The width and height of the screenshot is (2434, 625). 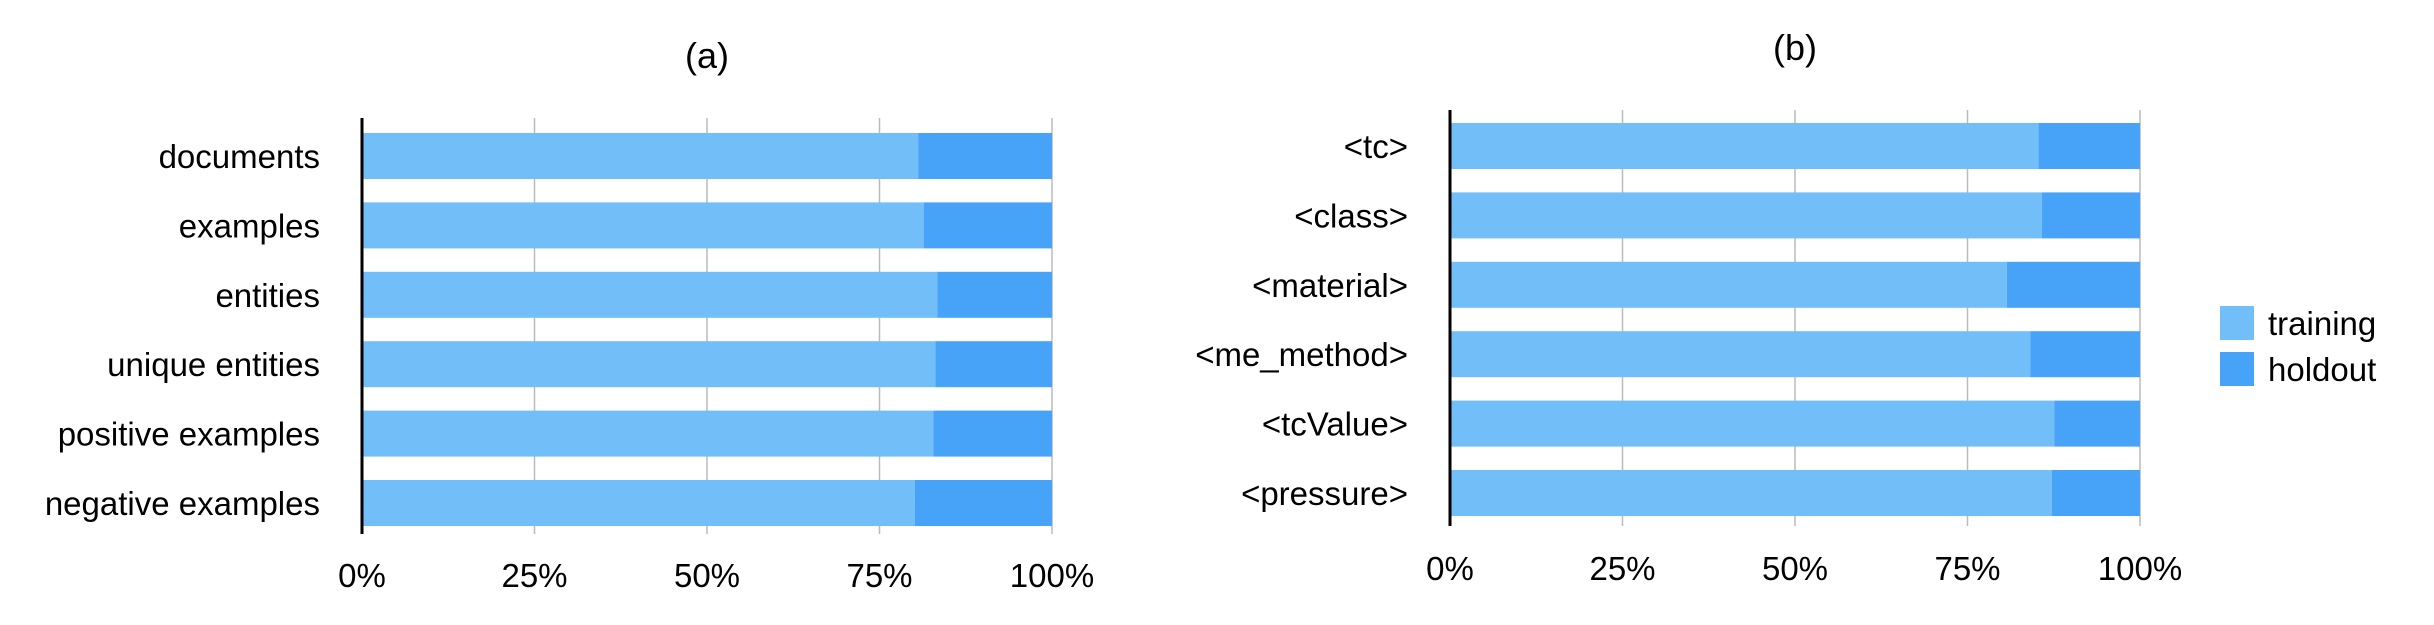 What do you see at coordinates (249, 225) in the screenshot?
I see `category-label-a: examples` at bounding box center [249, 225].